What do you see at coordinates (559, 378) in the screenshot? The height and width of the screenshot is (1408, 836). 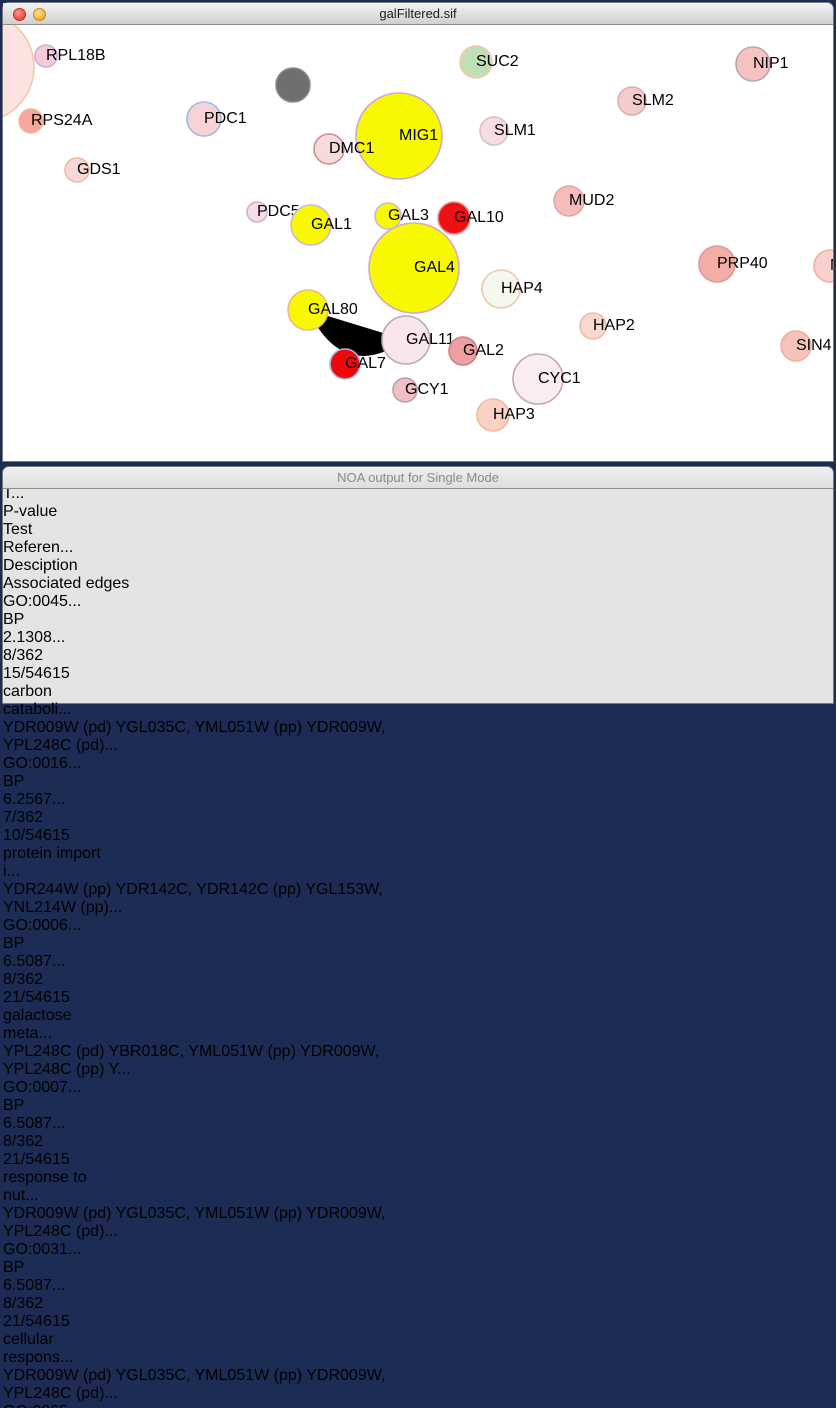 I see `graph-node-label: CYC1` at bounding box center [559, 378].